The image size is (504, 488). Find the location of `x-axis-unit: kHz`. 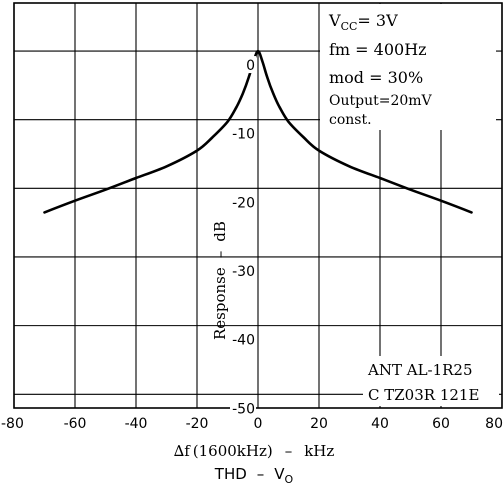

x-axis-unit: kHz is located at coordinates (319, 451).